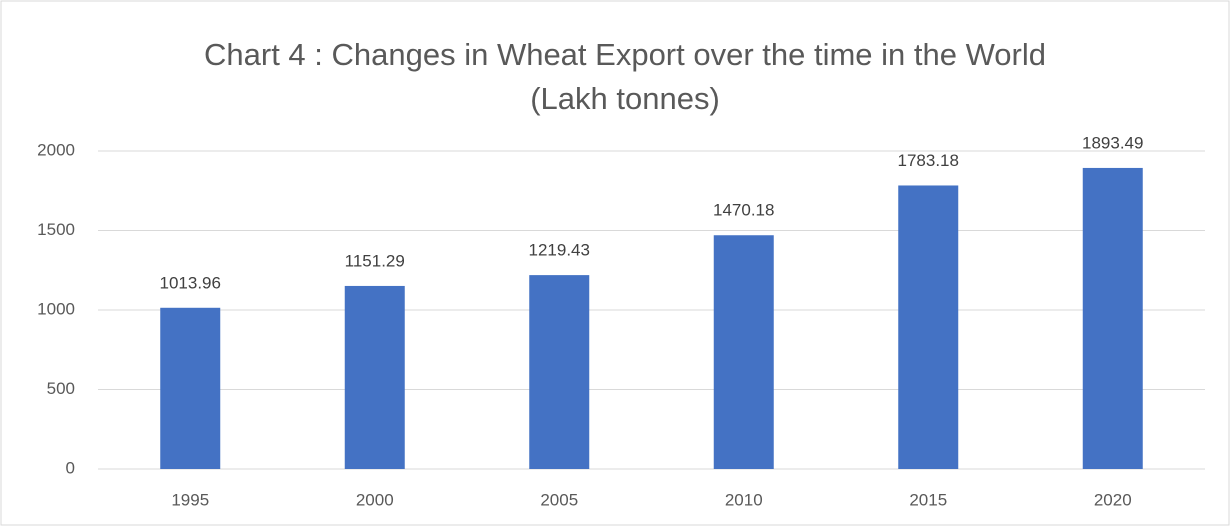 This screenshot has height=529, width=1232. Describe the element at coordinates (375, 499) in the screenshot. I see `x-tick-label: 2000` at that location.